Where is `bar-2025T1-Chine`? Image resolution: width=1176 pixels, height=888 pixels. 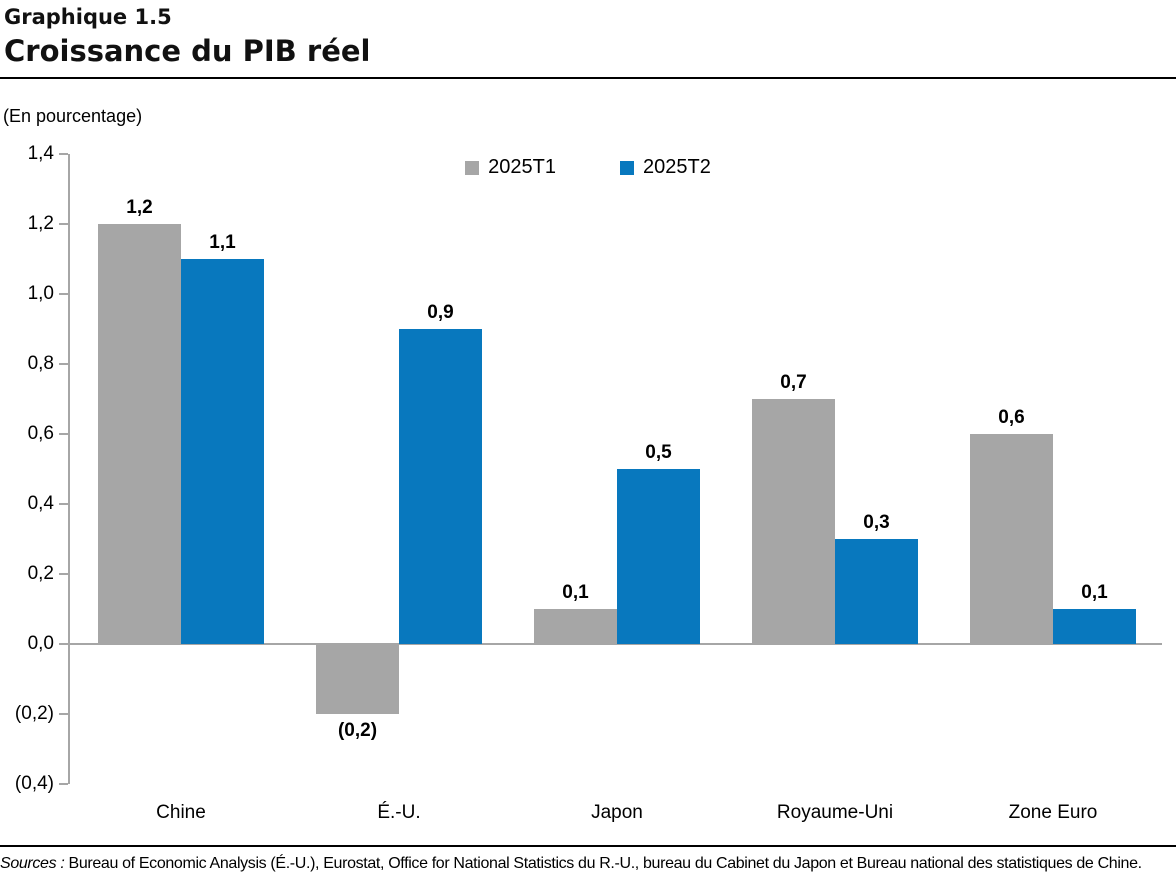
bar-2025T1-Chine is located at coordinates (139, 434).